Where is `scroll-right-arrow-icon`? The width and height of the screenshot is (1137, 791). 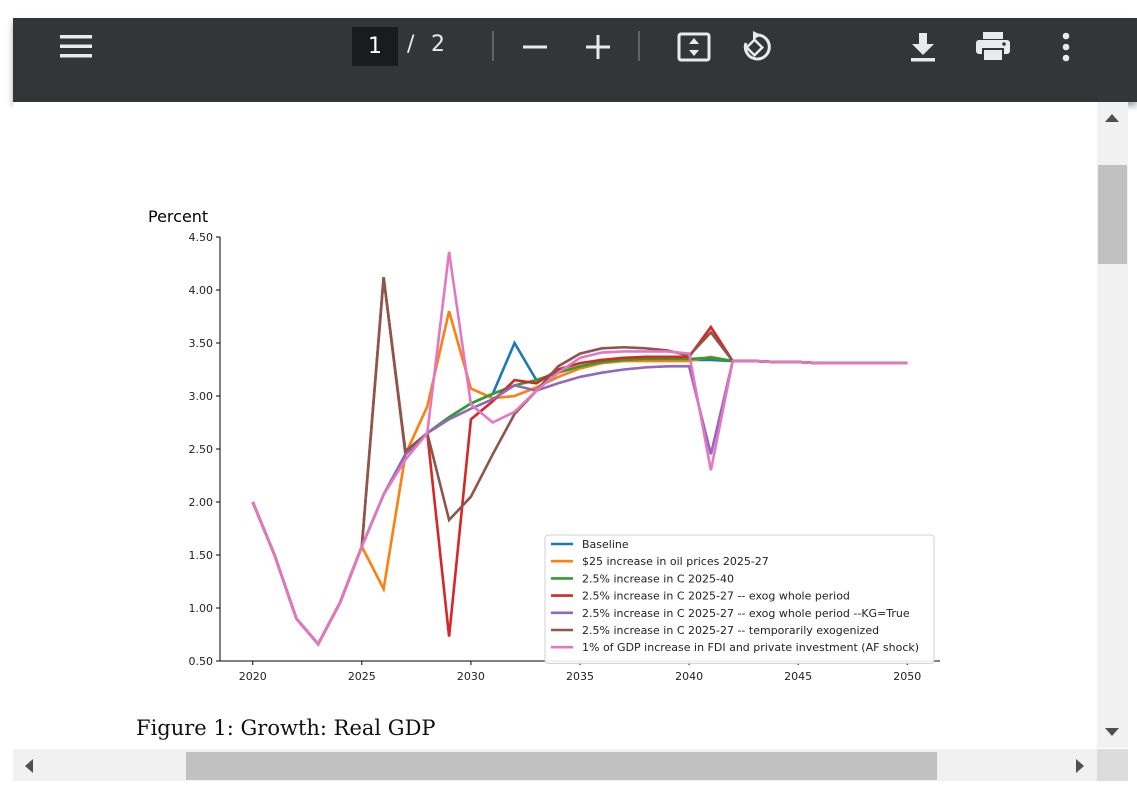
scroll-right-arrow-icon is located at coordinates (1080, 766).